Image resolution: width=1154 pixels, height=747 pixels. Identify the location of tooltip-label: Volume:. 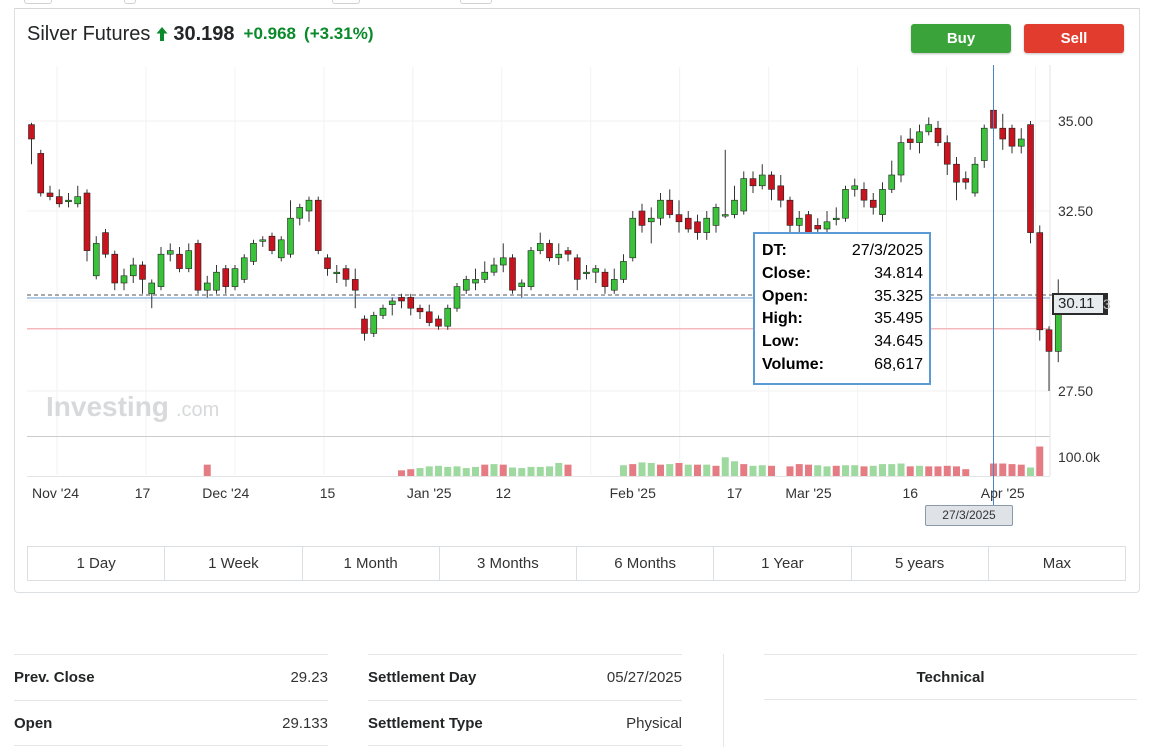
(793, 364).